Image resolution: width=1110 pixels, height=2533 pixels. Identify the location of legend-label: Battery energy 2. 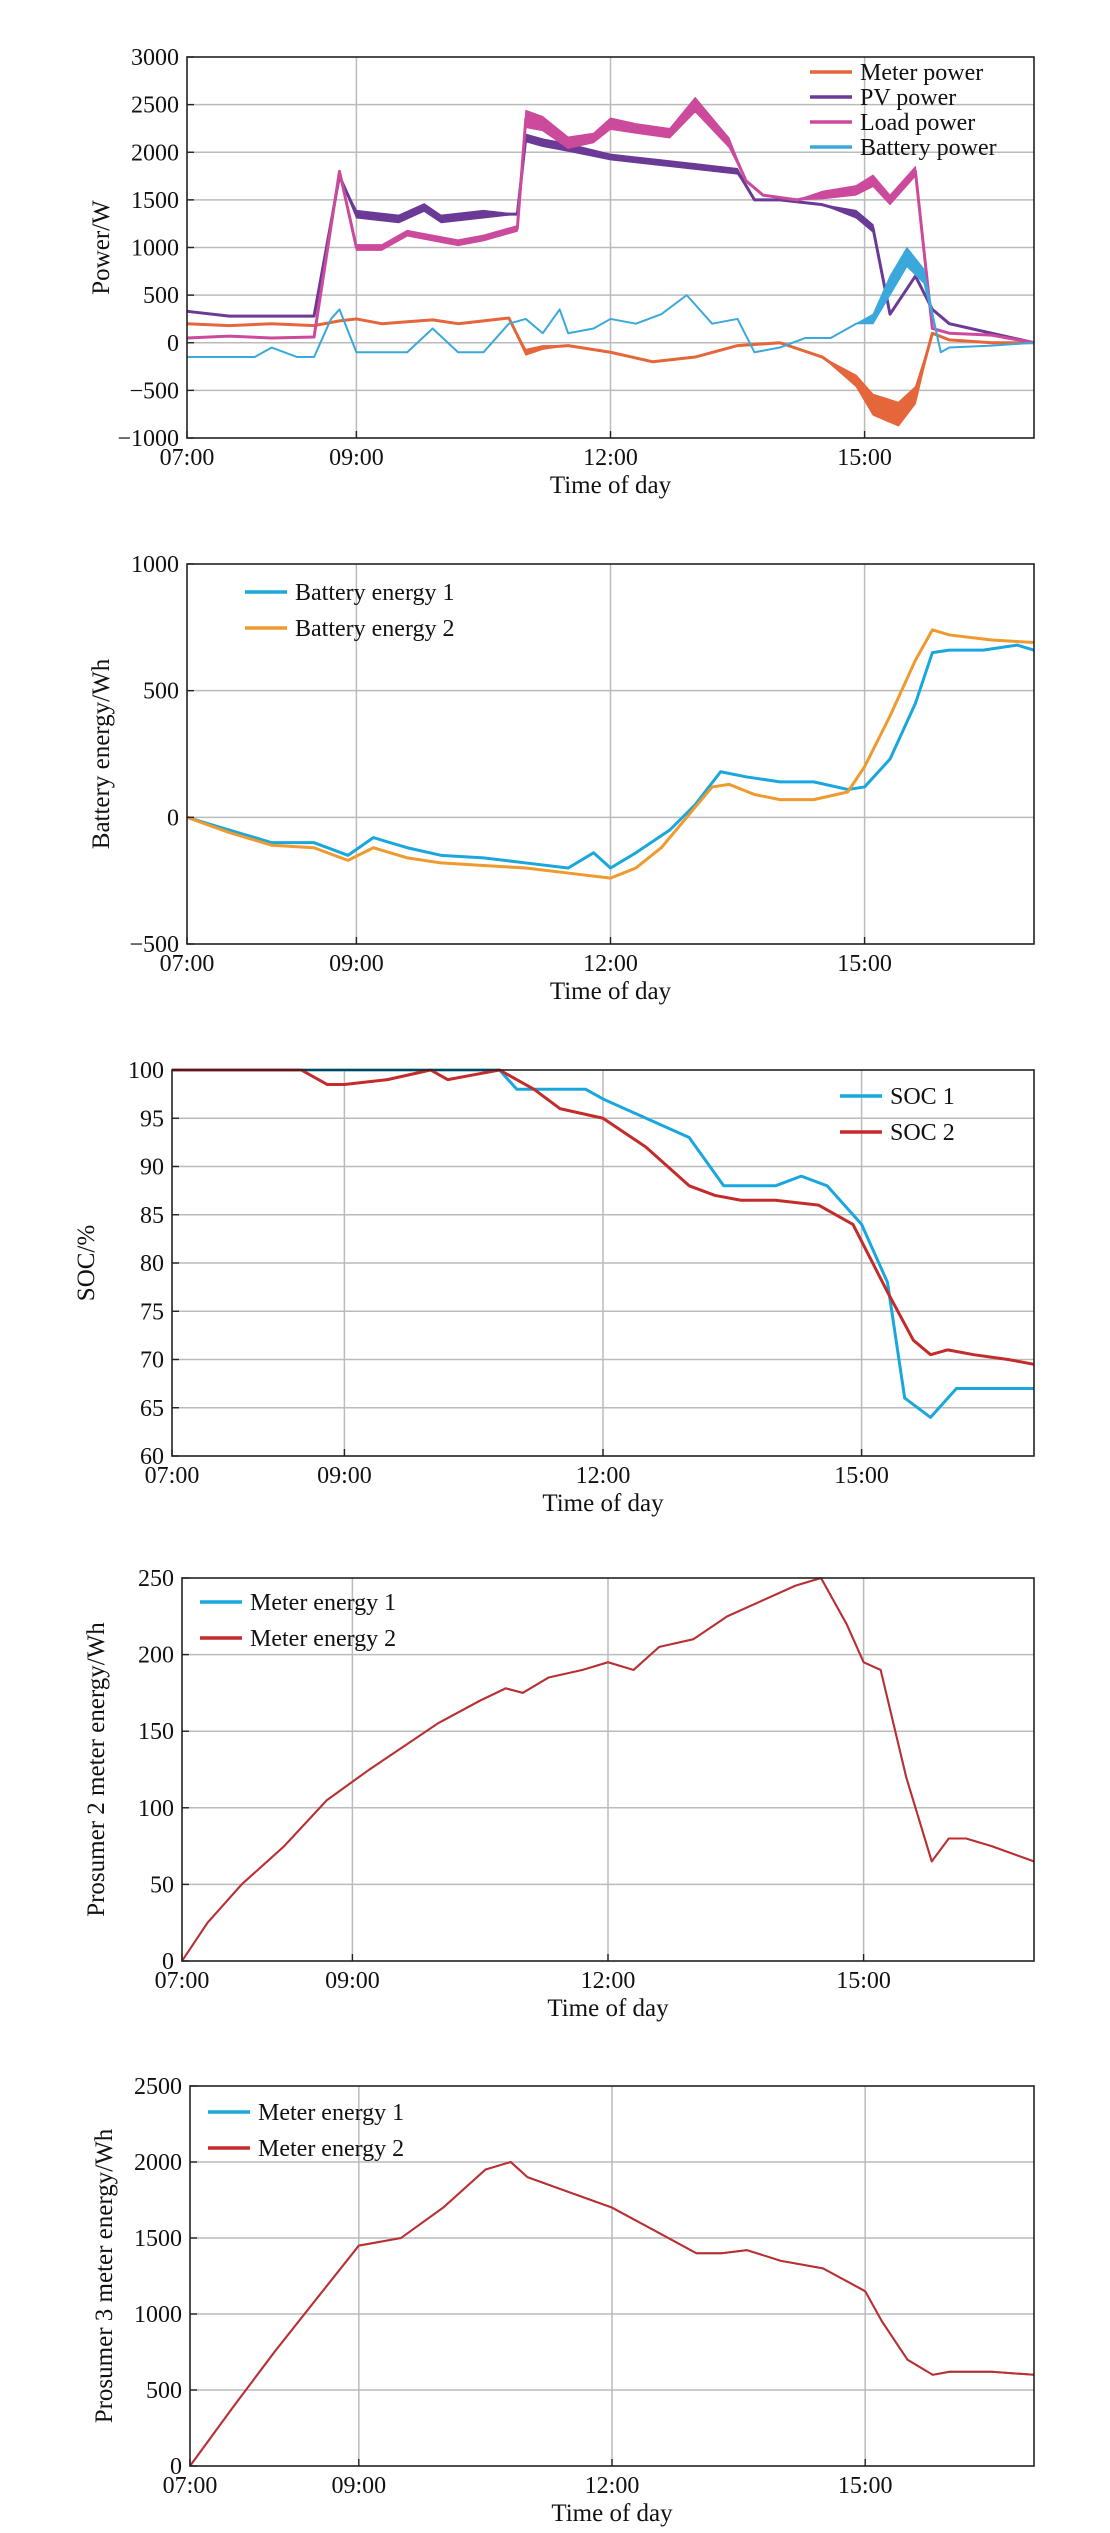
(375, 629).